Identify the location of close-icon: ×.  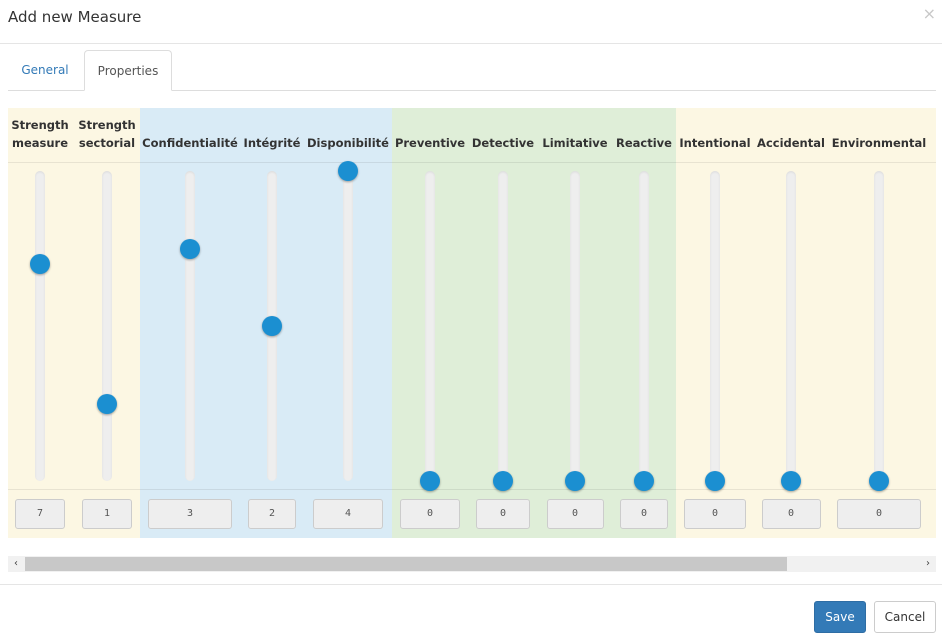
(929, 13).